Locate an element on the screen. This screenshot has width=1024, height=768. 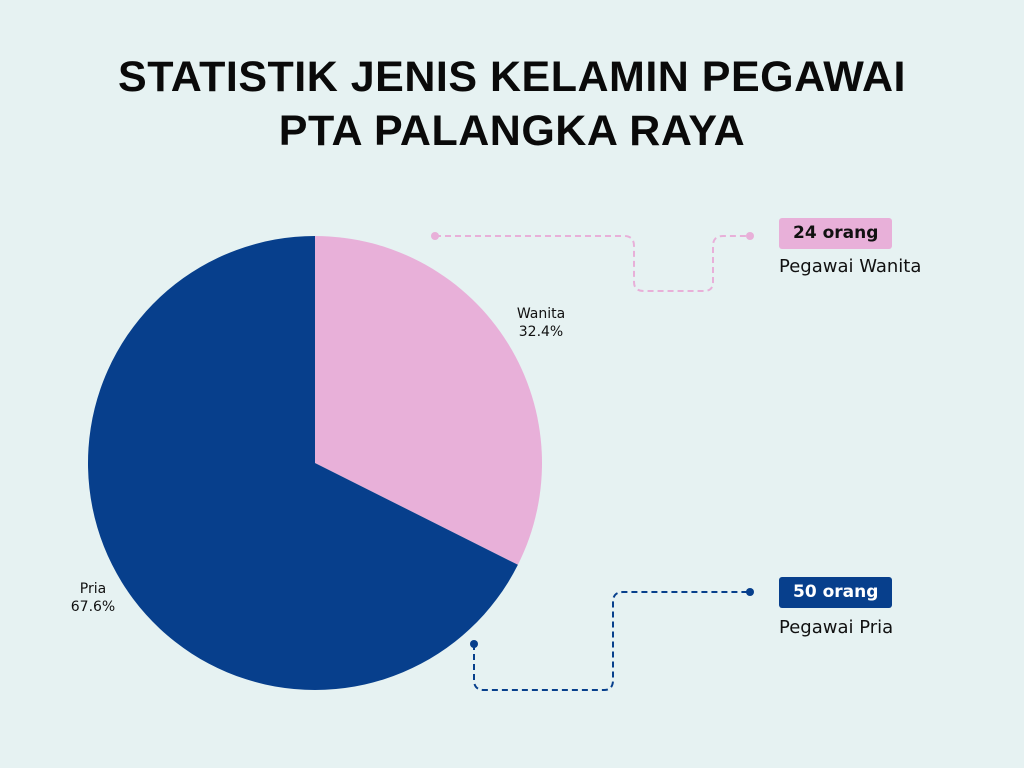
wanita-connector-dot is located at coordinates (435, 236).